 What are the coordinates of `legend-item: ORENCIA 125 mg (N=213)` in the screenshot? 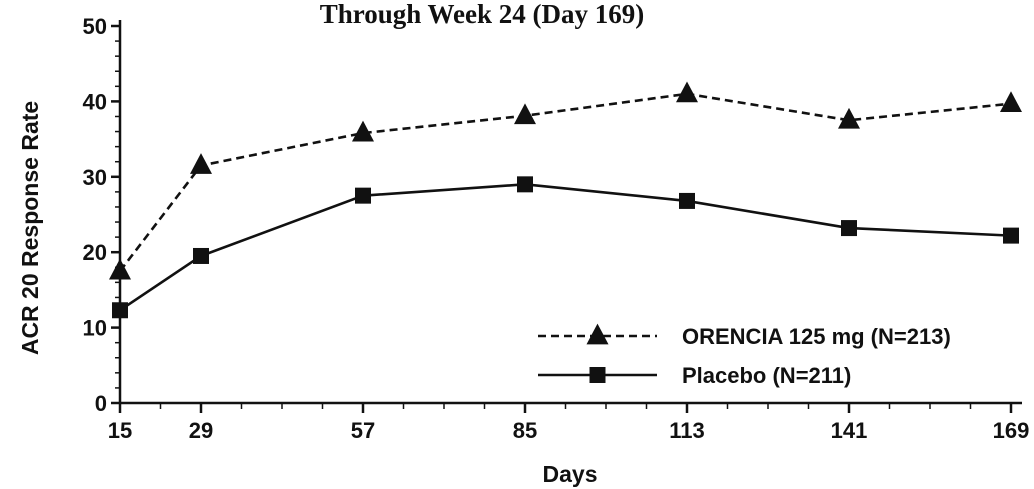 It's located at (744, 336).